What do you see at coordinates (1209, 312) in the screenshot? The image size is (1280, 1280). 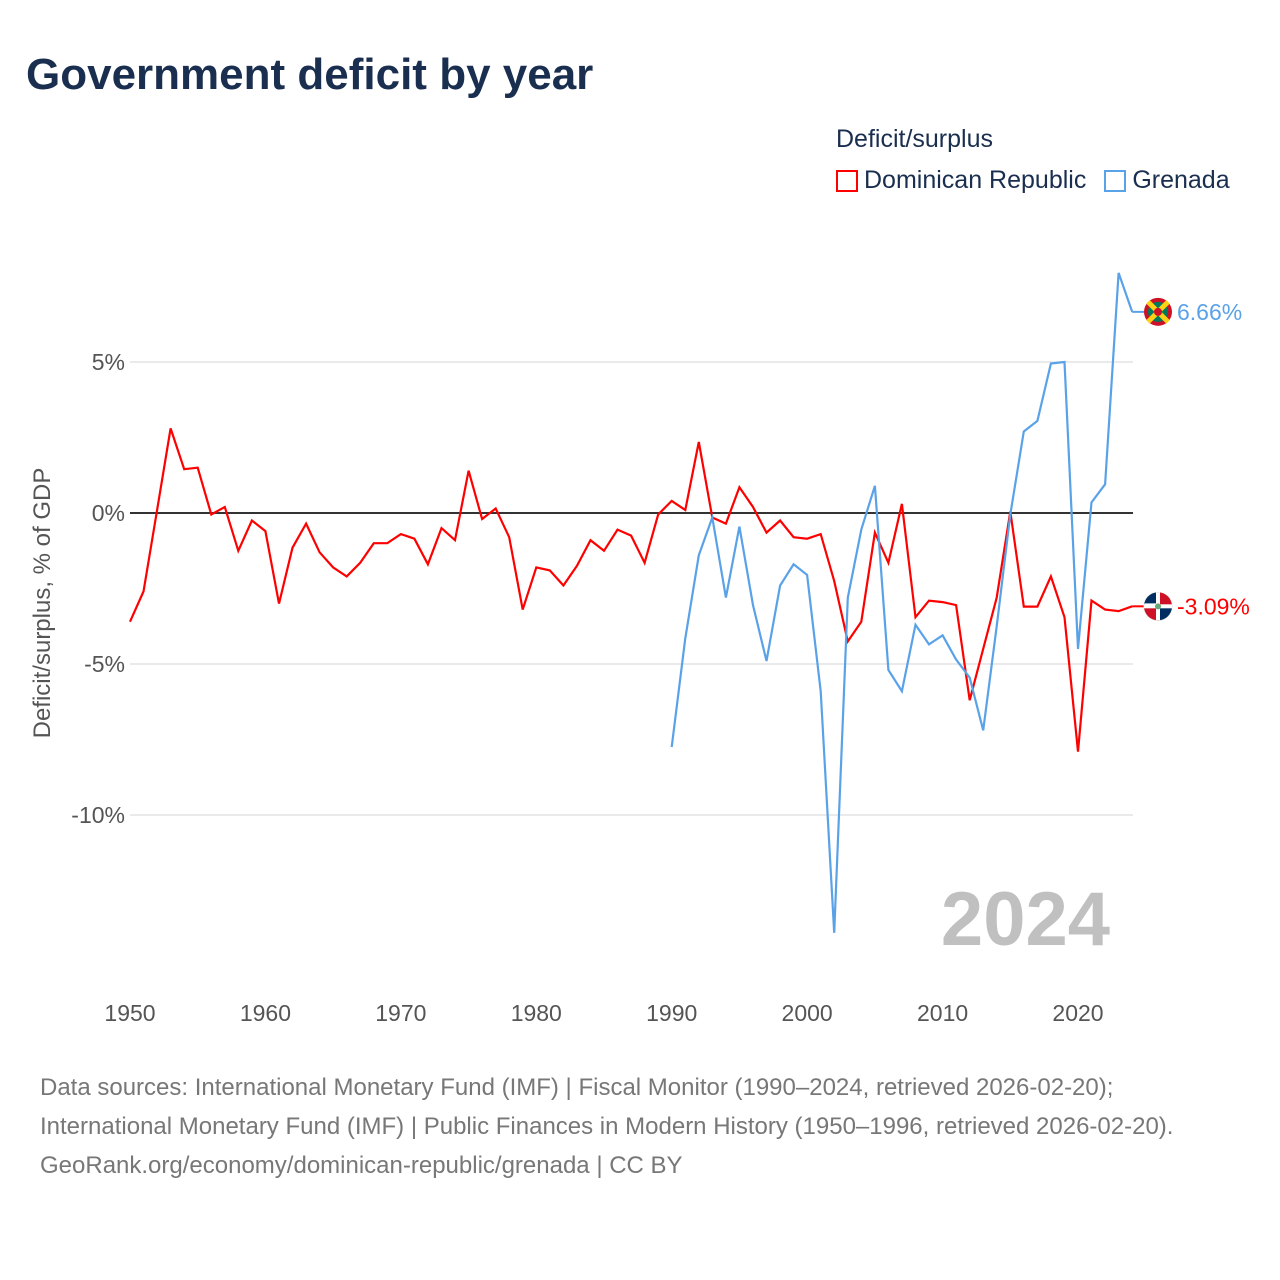 I see `end-value-label: 6.66%` at bounding box center [1209, 312].